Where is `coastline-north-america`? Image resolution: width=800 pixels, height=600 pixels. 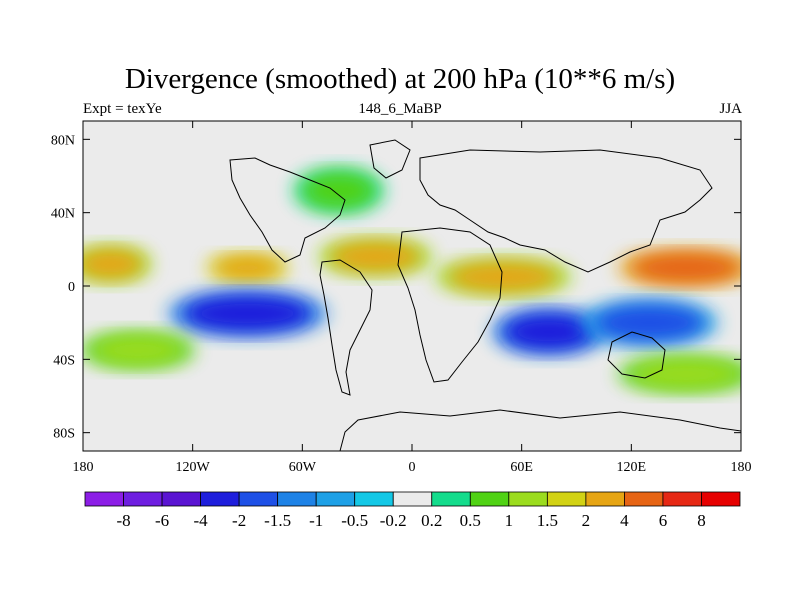
coastline-north-america is located at coordinates (287, 210).